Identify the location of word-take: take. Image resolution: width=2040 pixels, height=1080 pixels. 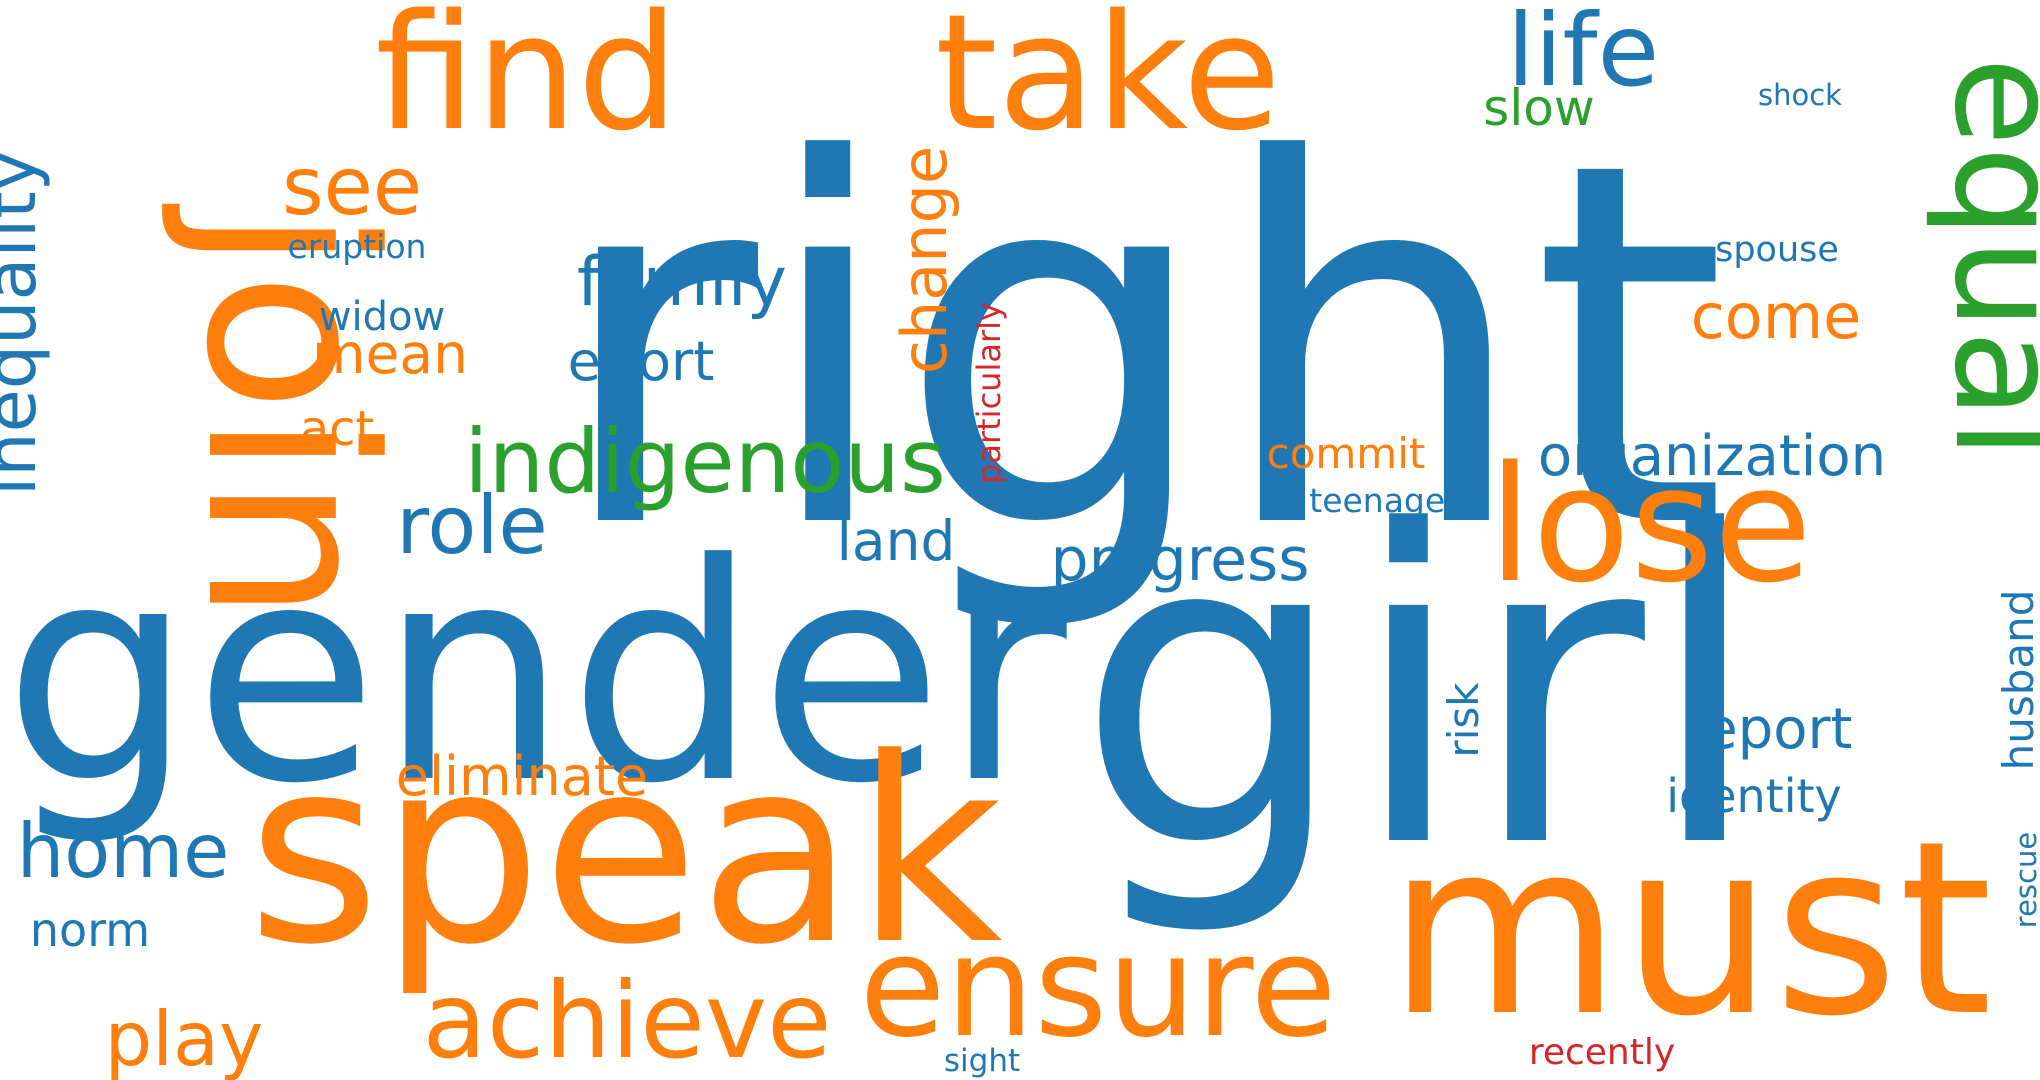
(1108, 83).